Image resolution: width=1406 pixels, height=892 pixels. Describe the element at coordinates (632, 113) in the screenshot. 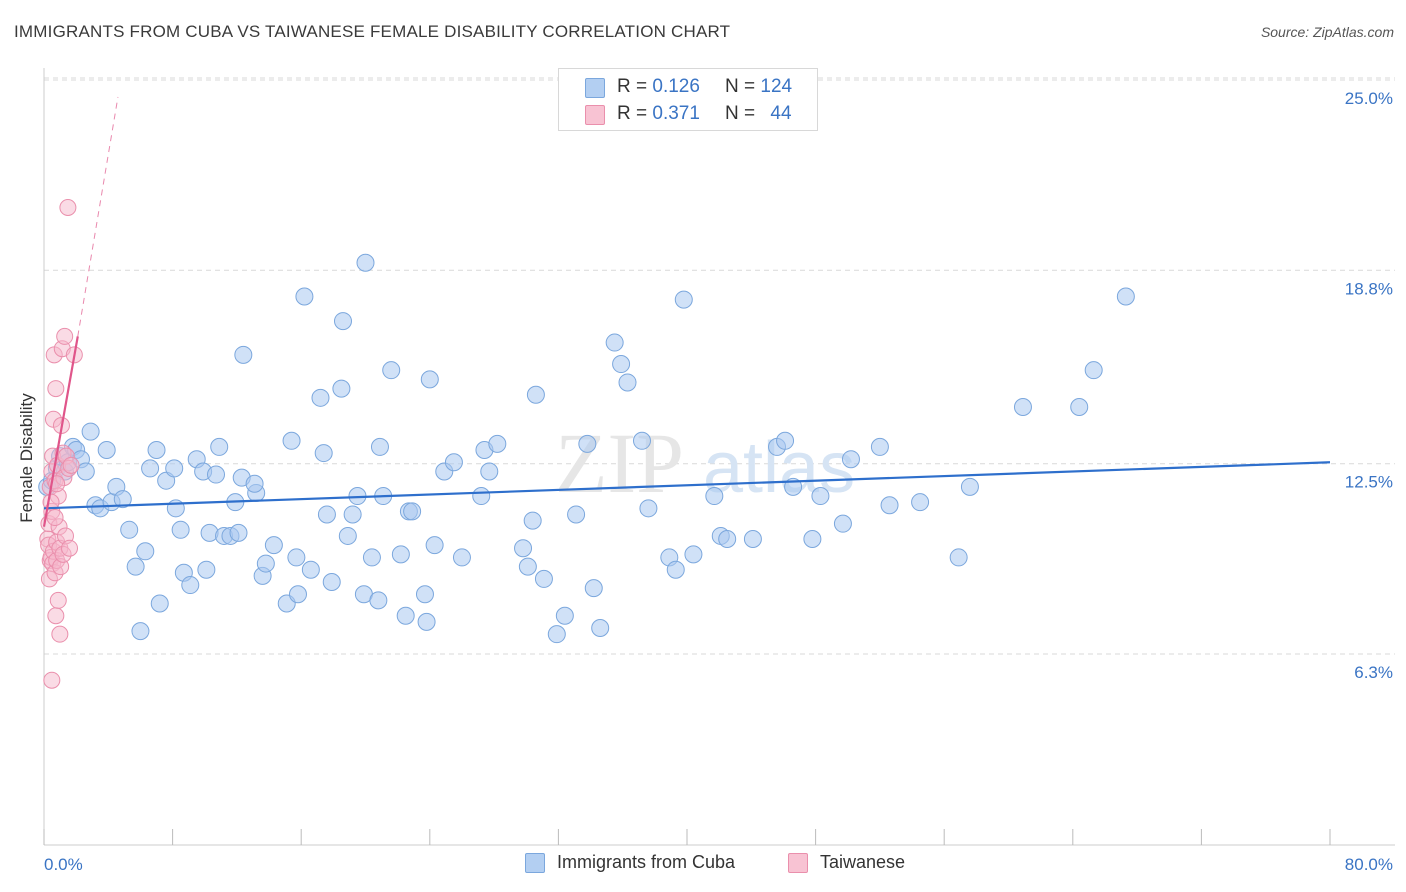

I see `legend-r-label: R =` at that location.